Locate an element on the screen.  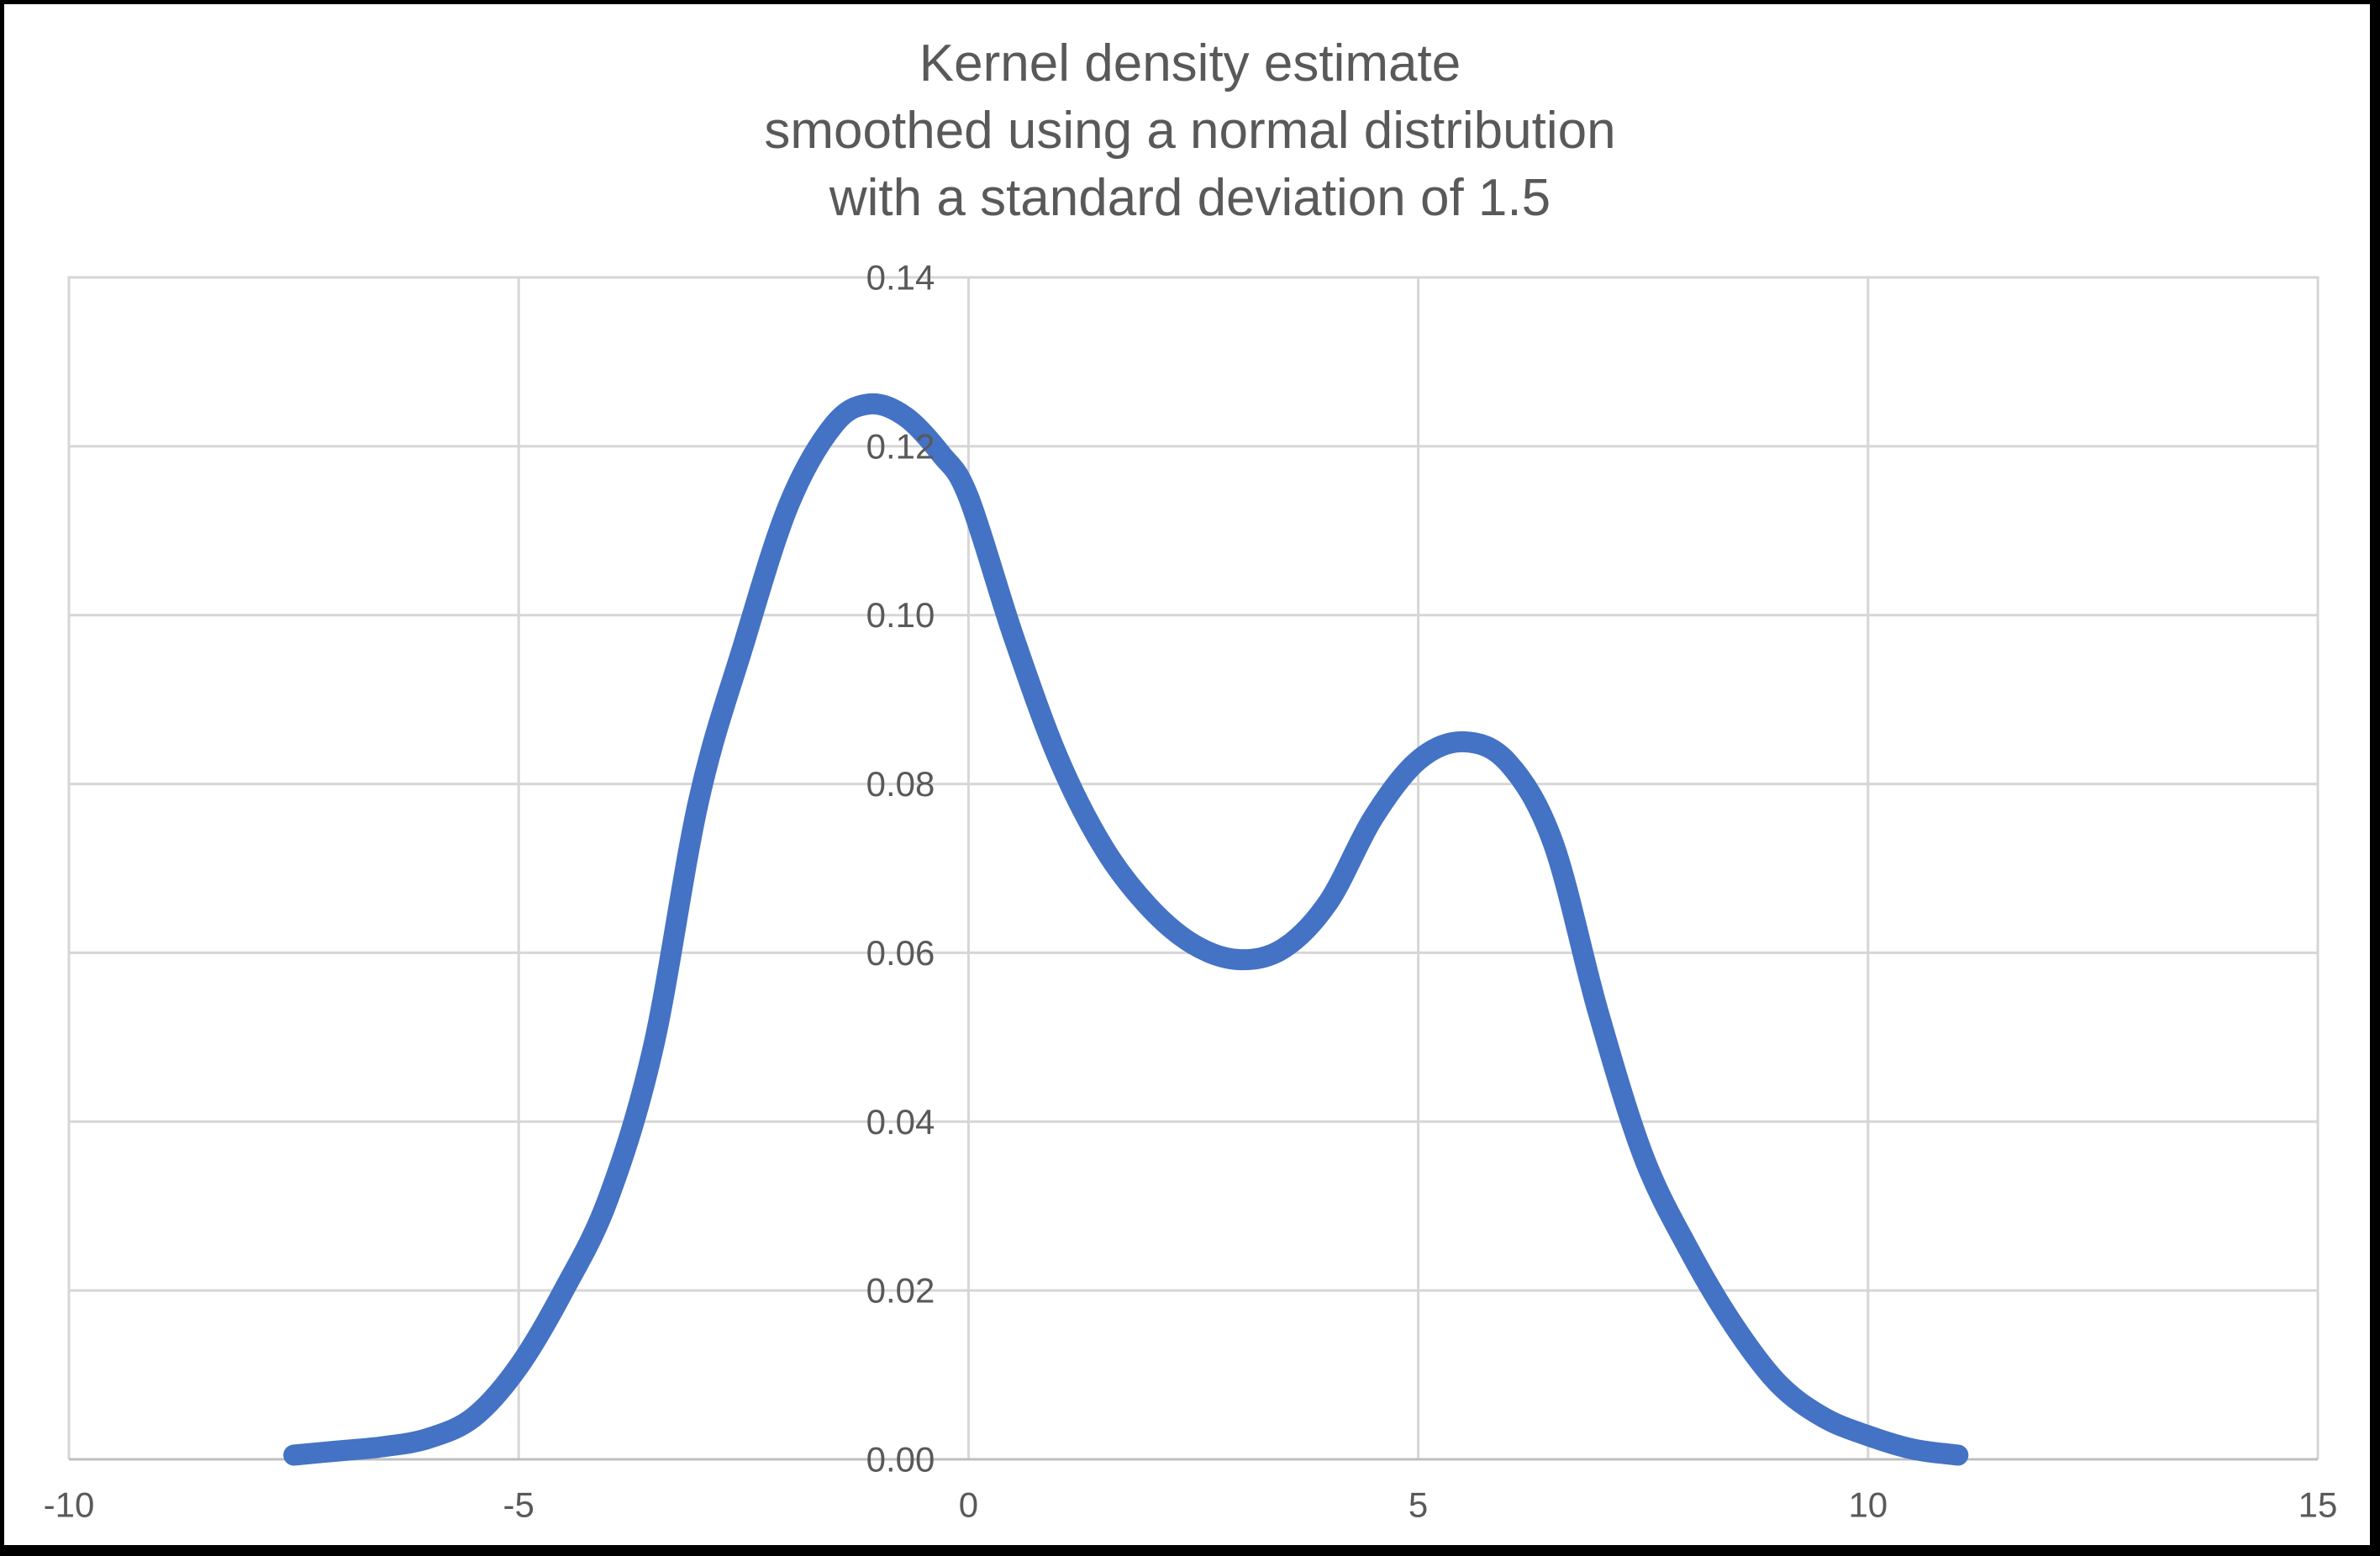
y-tick-label-0.08: 0.08 is located at coordinates (901, 784).